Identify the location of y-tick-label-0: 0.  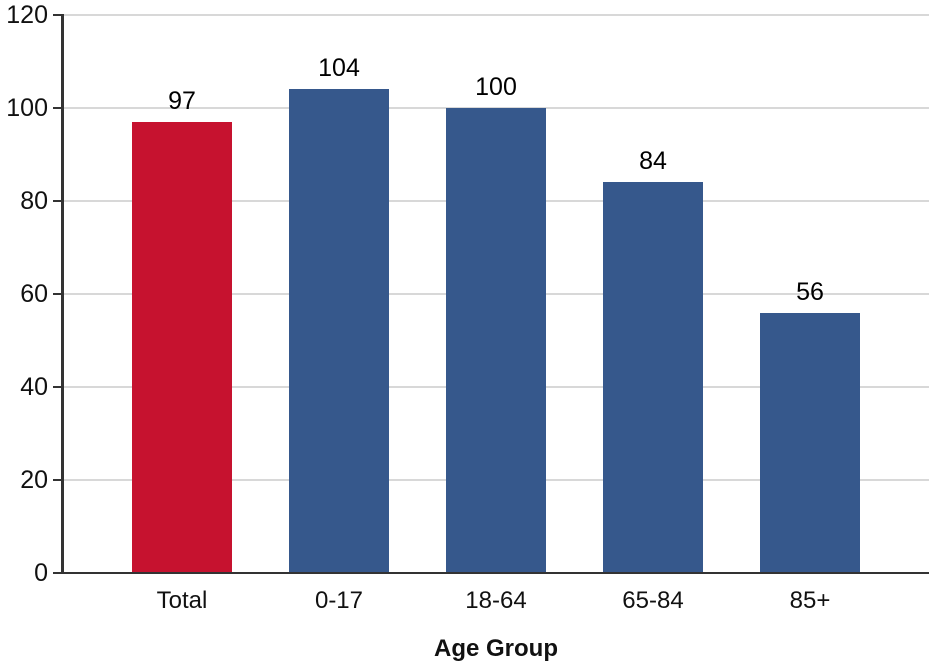
(41, 572).